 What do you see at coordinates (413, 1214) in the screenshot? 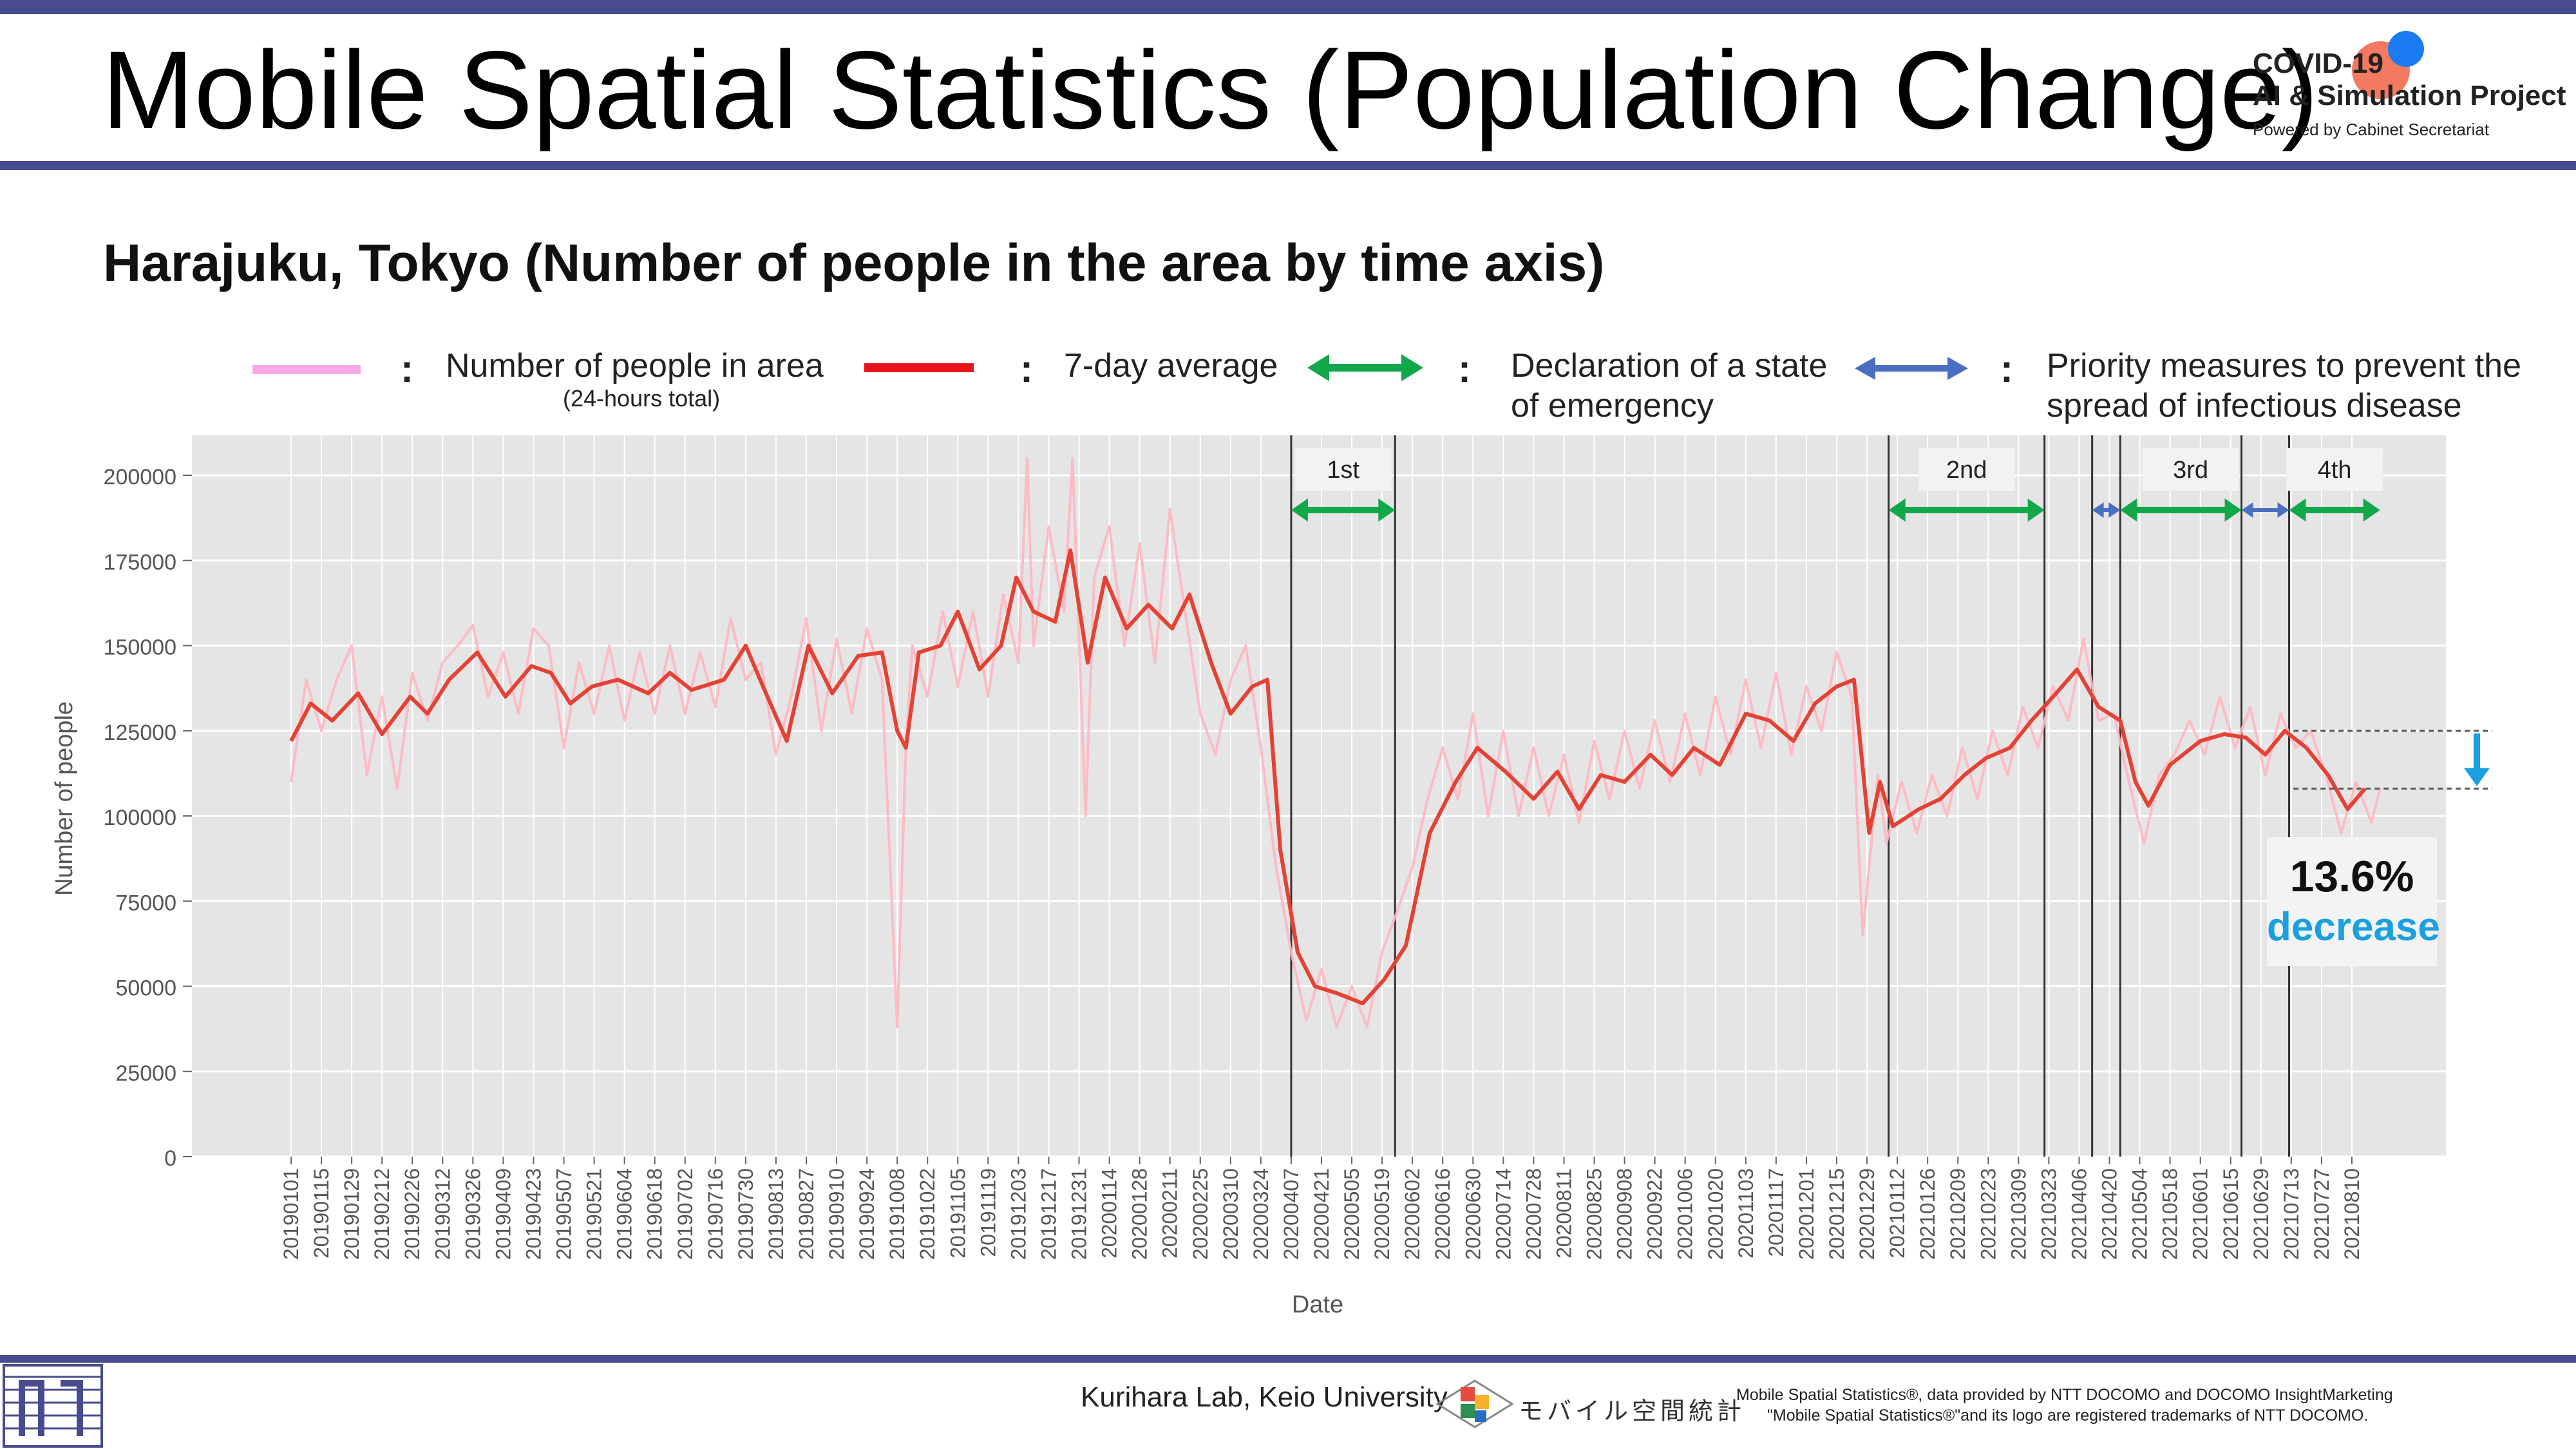
I see `x-tick-label: 20190226` at bounding box center [413, 1214].